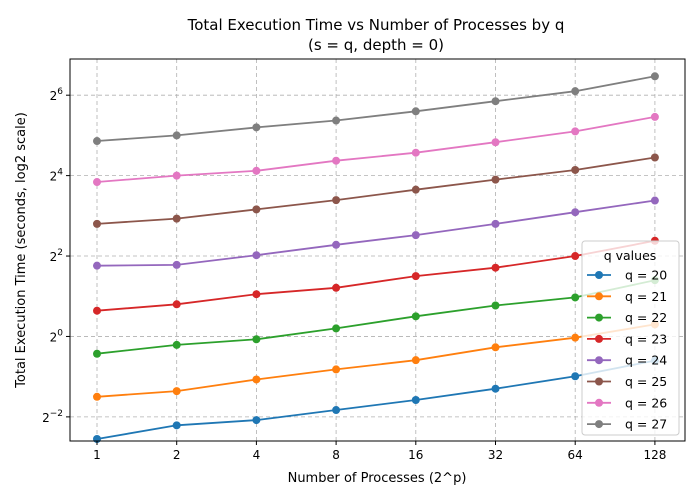 This screenshot has height=500, width=700. Describe the element at coordinates (177, 455) in the screenshot. I see `x-tick-label: 2` at that location.